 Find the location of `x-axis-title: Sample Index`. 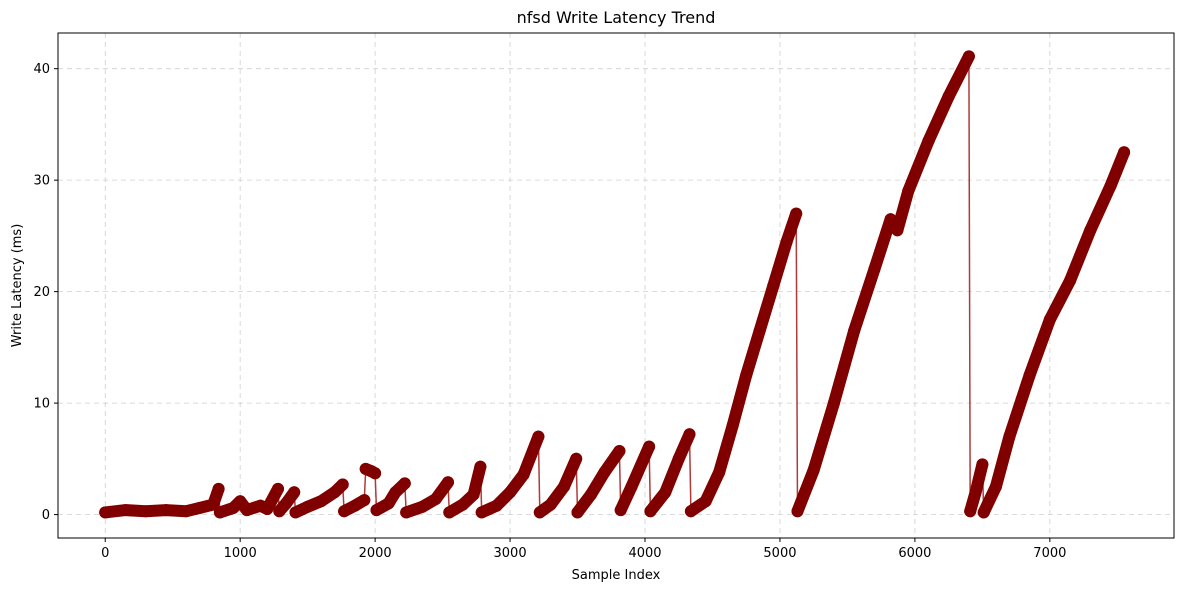

x-axis-title: Sample Index is located at coordinates (616, 575).